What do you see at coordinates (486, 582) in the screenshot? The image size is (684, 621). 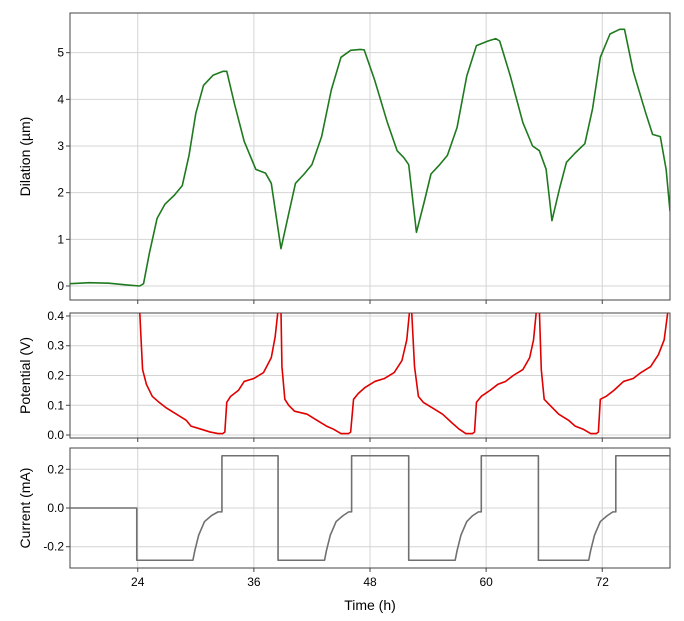 I see `x-tick-label: 60` at bounding box center [486, 582].